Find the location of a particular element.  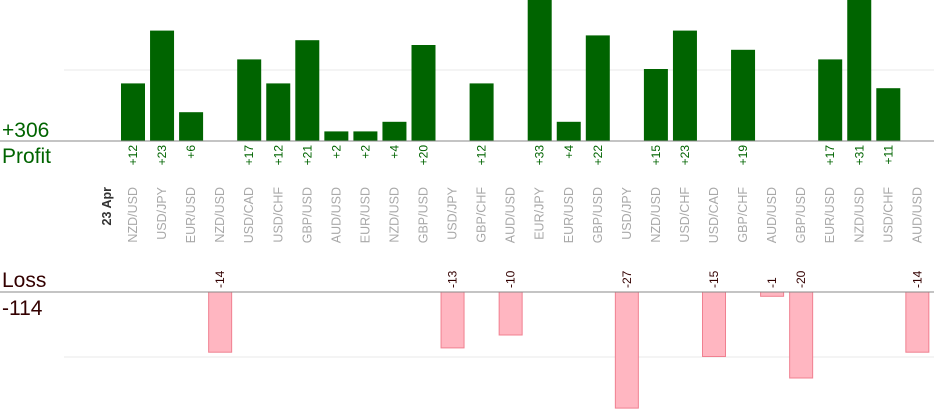

profit-value-label: +21 is located at coordinates (307, 155).